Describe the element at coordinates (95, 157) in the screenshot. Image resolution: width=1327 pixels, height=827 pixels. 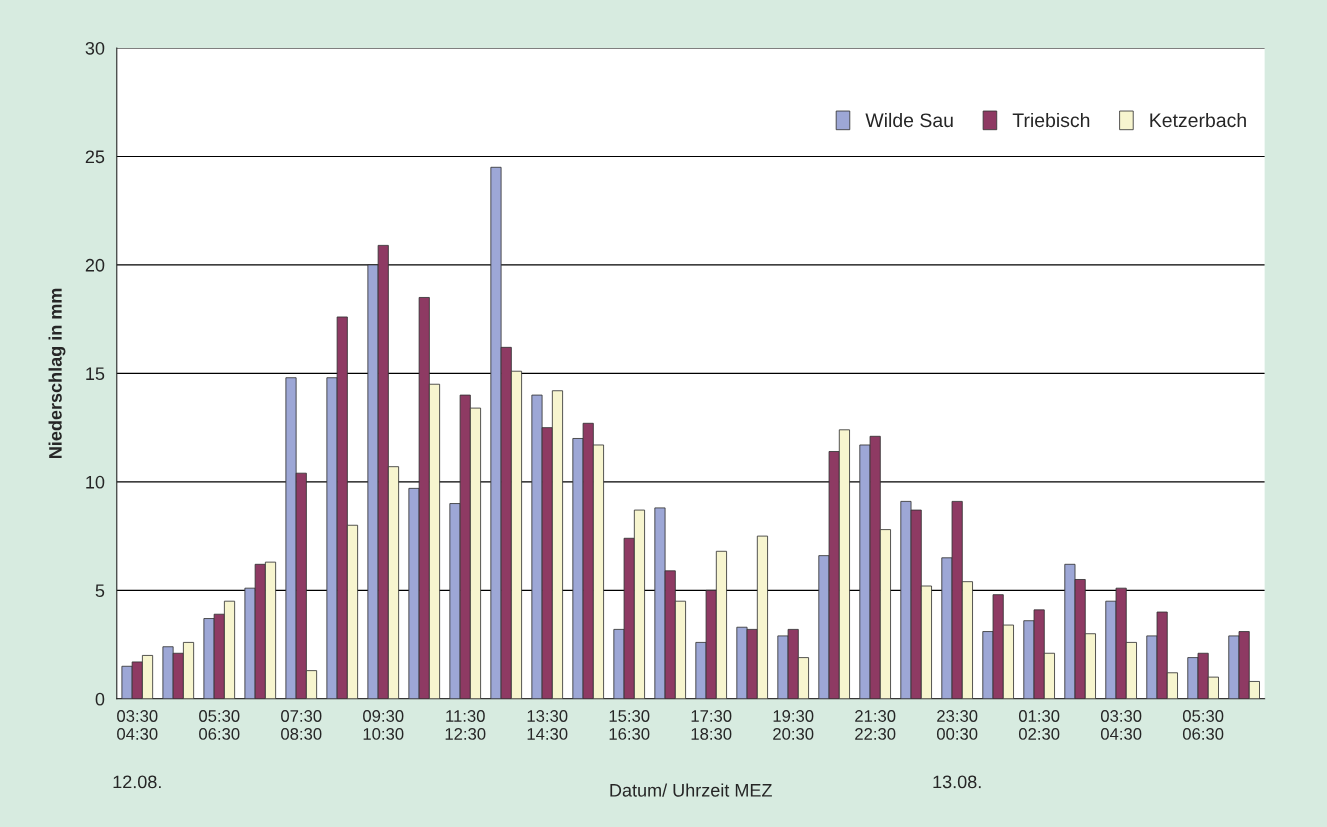
I see `y-tick-label: 25` at that location.